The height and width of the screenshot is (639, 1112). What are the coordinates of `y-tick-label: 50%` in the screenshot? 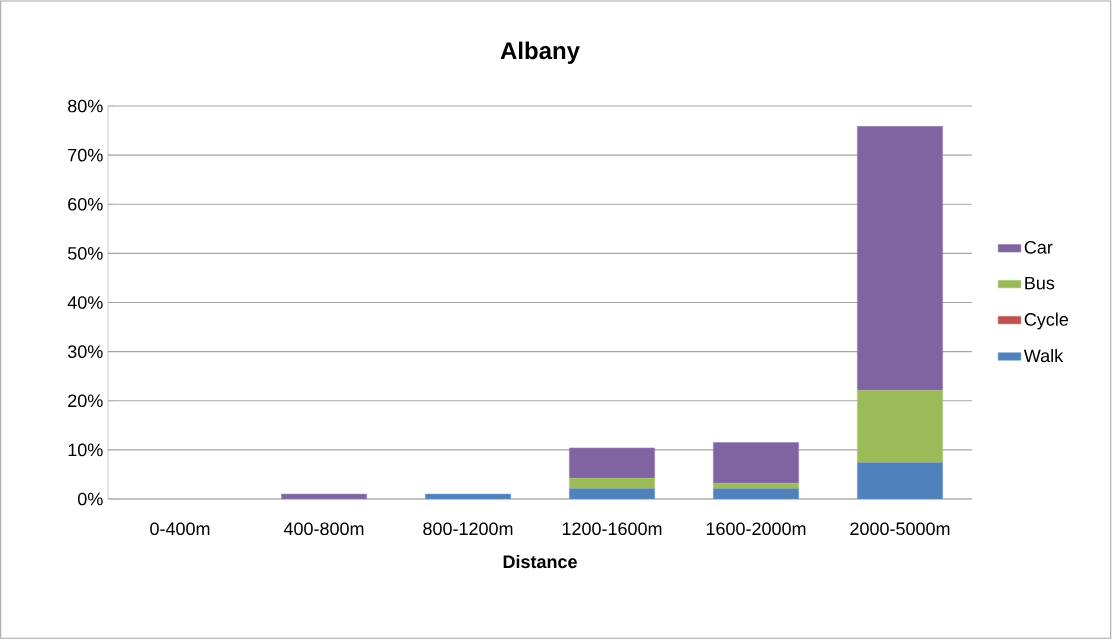 It's located at (85, 253).